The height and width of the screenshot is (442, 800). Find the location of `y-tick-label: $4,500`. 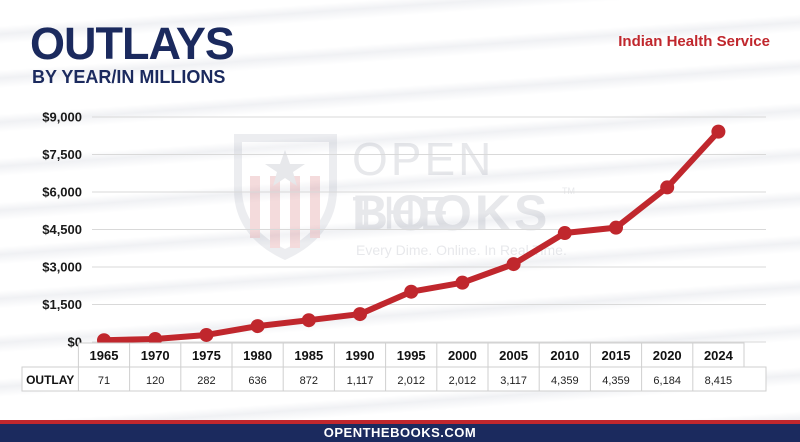

y-tick-label: $4,500 is located at coordinates (62, 229).